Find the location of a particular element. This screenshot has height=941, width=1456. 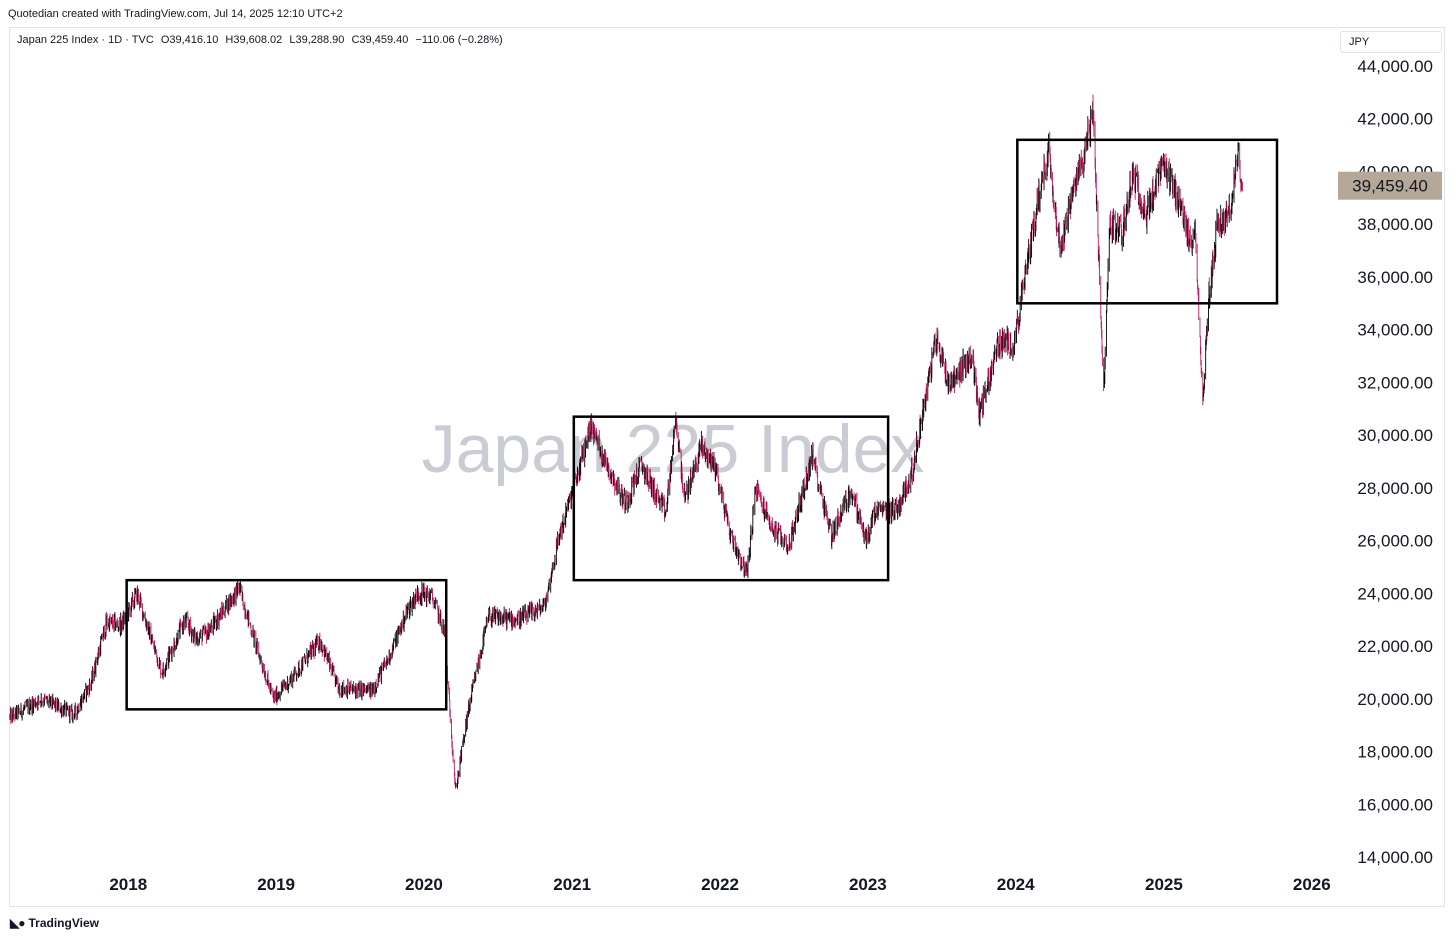

legend-open: O39,416.10 is located at coordinates (189, 40).